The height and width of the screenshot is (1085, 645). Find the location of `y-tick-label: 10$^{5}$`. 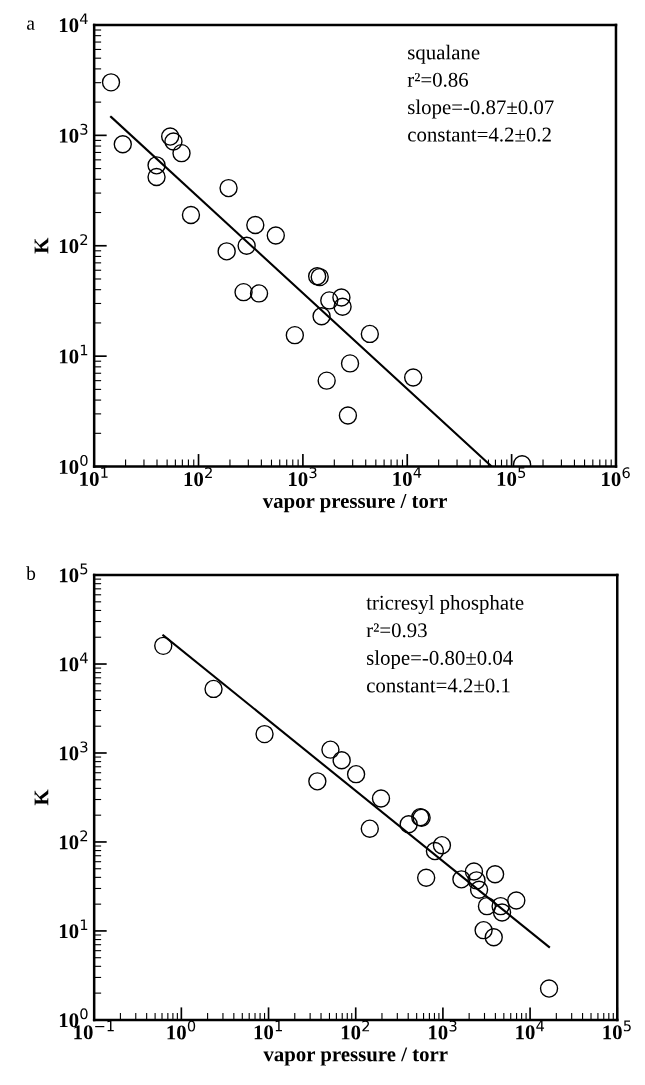

y-tick-label: 10$^{5}$ is located at coordinates (73, 573).